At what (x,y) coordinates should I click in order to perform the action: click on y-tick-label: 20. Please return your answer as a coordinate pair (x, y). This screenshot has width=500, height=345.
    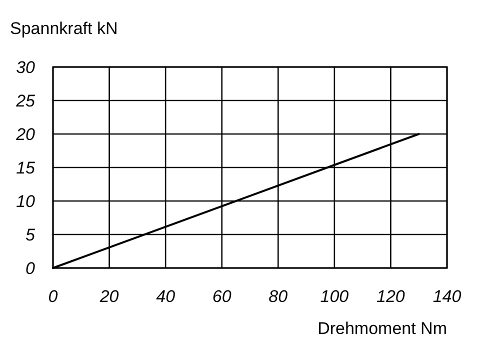
    Looking at the image, I should click on (25, 134).